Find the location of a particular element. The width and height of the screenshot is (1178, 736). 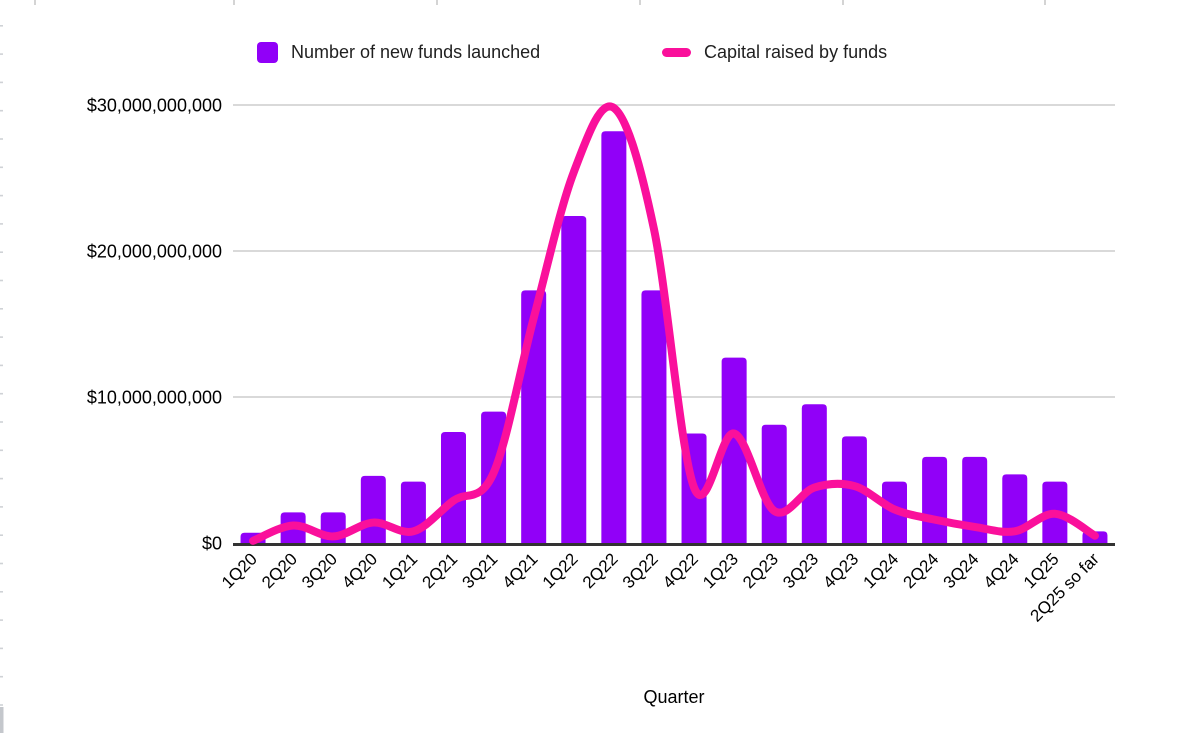

bar-2Q23 is located at coordinates (774, 483).